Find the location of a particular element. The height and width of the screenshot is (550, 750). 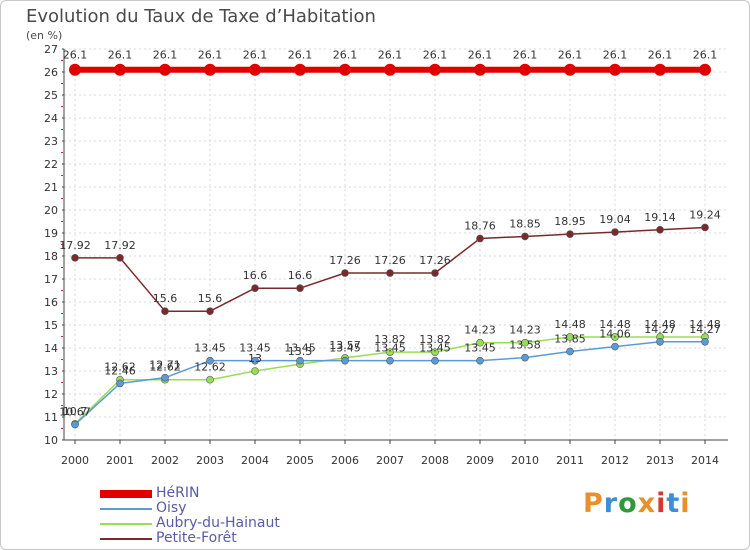

y-tick-label: 19 is located at coordinates (51, 233).